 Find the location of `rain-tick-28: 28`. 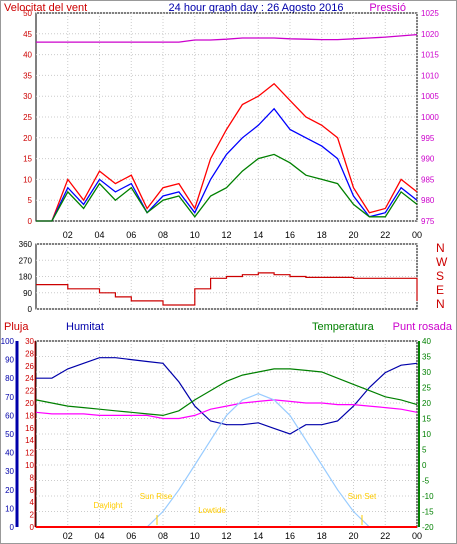

rain-tick-28: 28 is located at coordinates (29, 353).